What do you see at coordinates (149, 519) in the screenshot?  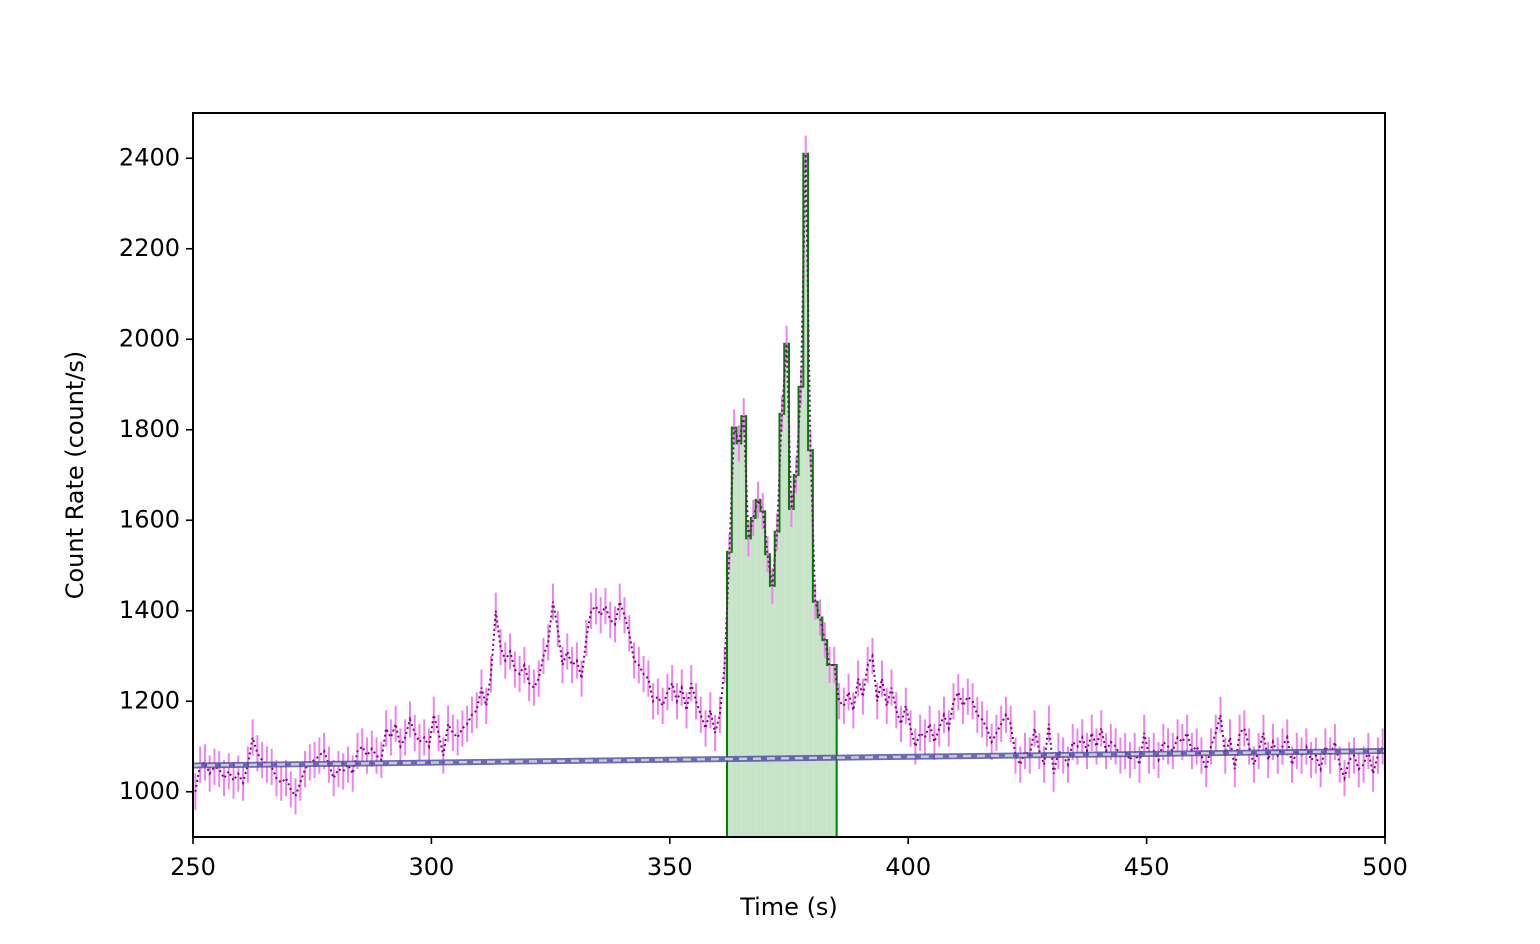 I see `y-tick-label: 1600` at bounding box center [149, 519].